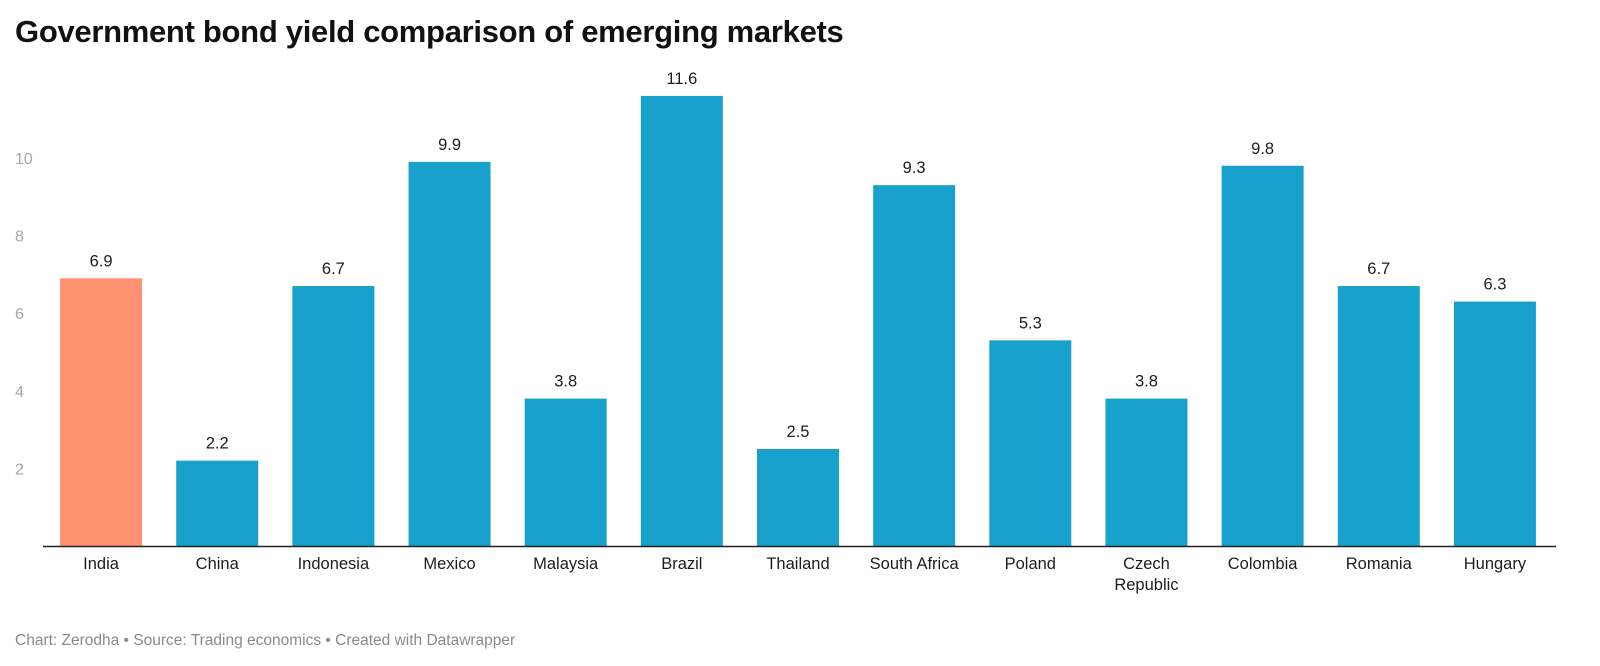 The image size is (1600, 666). What do you see at coordinates (19, 314) in the screenshot?
I see `y-tick-label: 6` at bounding box center [19, 314].